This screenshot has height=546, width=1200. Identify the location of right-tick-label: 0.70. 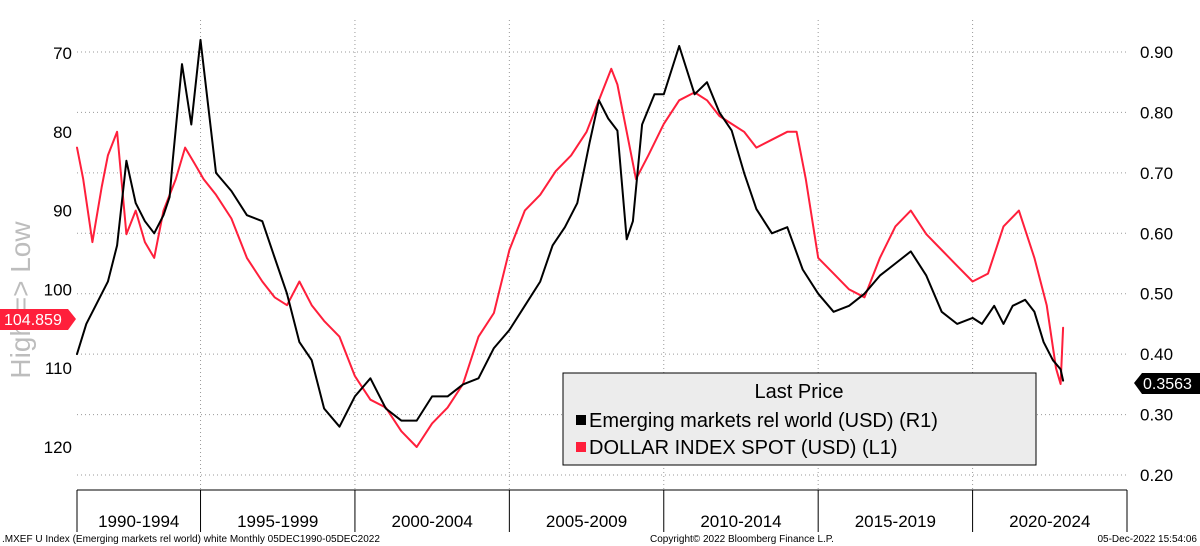
(1156, 173).